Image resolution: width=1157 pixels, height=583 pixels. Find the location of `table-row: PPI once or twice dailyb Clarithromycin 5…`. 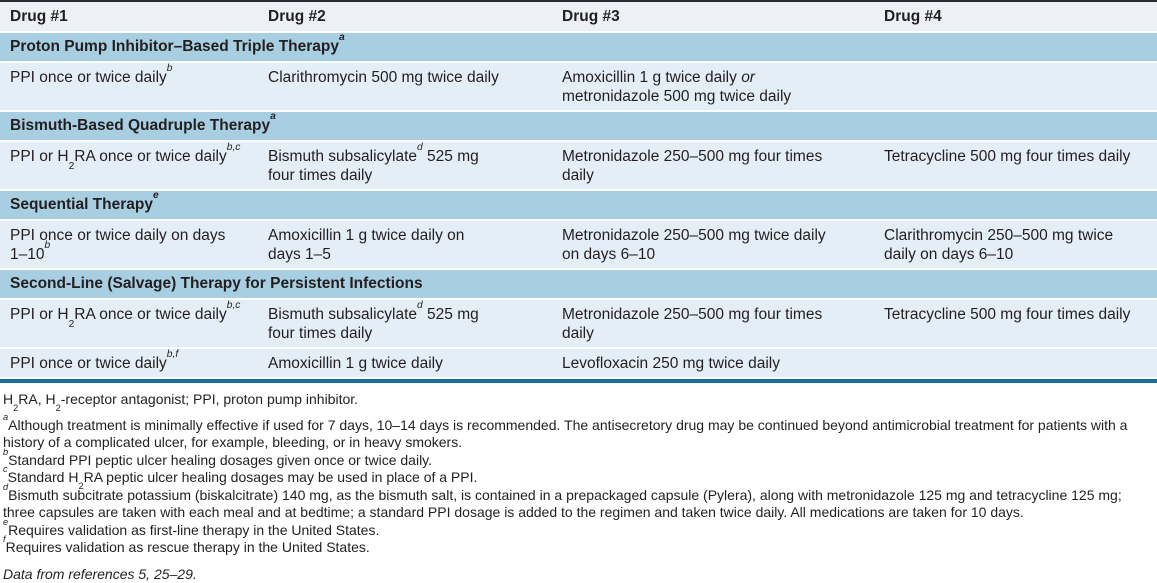

table-row: PPI once or twice dailyb Clarithromycin 5… is located at coordinates (578, 86).